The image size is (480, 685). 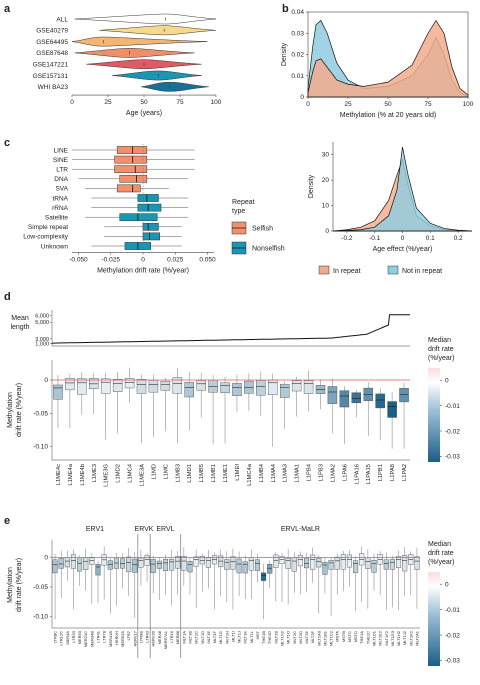 I want to click on colorbar-tick-label: -0.02, so click(x=452, y=635).